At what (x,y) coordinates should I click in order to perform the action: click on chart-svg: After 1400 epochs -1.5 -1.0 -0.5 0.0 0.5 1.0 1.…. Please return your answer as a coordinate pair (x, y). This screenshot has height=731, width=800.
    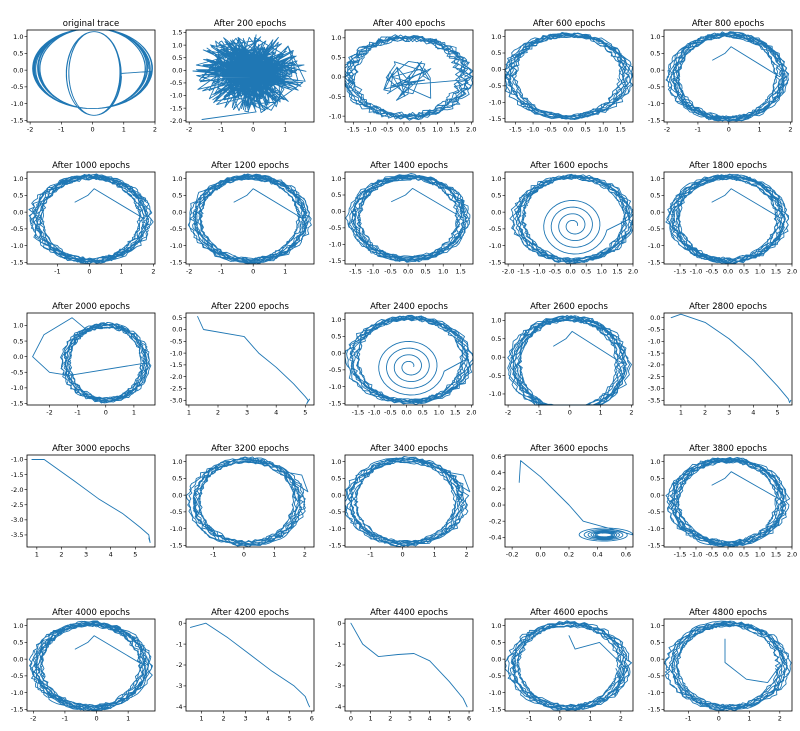
    Looking at the image, I should click on (401, 218).